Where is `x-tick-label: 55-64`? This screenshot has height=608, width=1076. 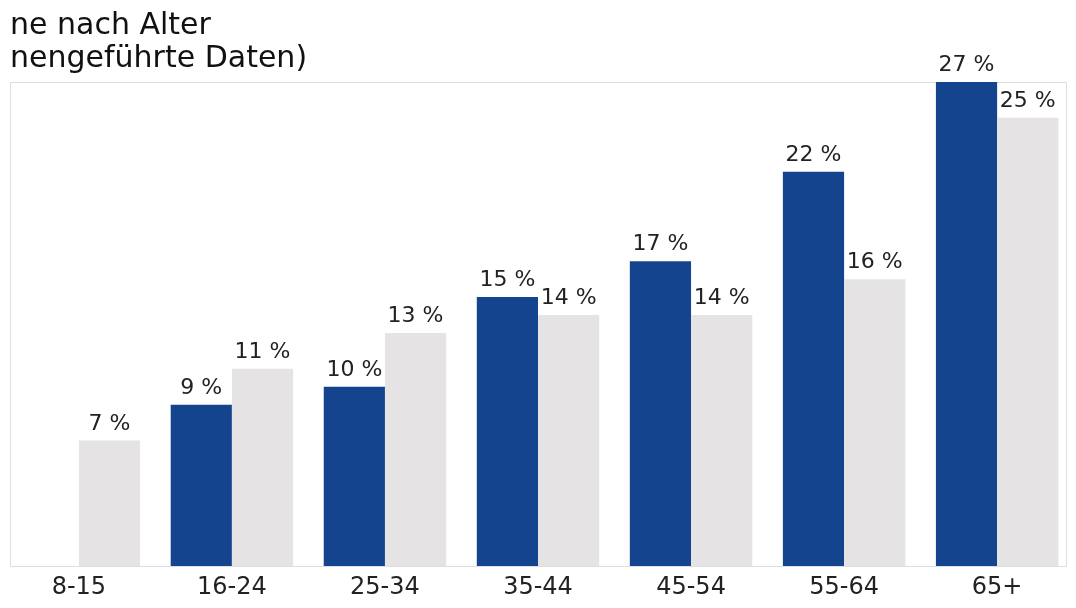 x-tick-label: 55-64 is located at coordinates (844, 585).